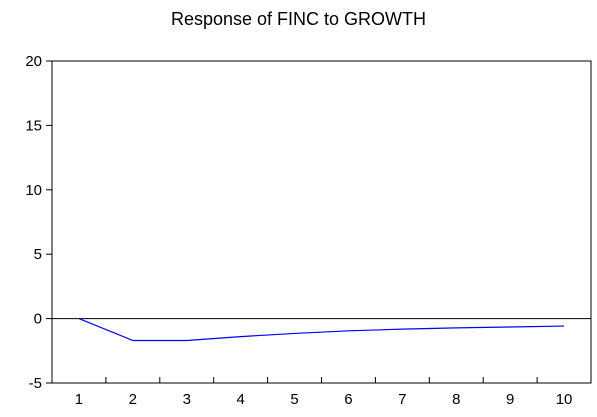 This screenshot has width=597, height=417. Describe the element at coordinates (294, 399) in the screenshot. I see `x-tick-label: 5` at that location.